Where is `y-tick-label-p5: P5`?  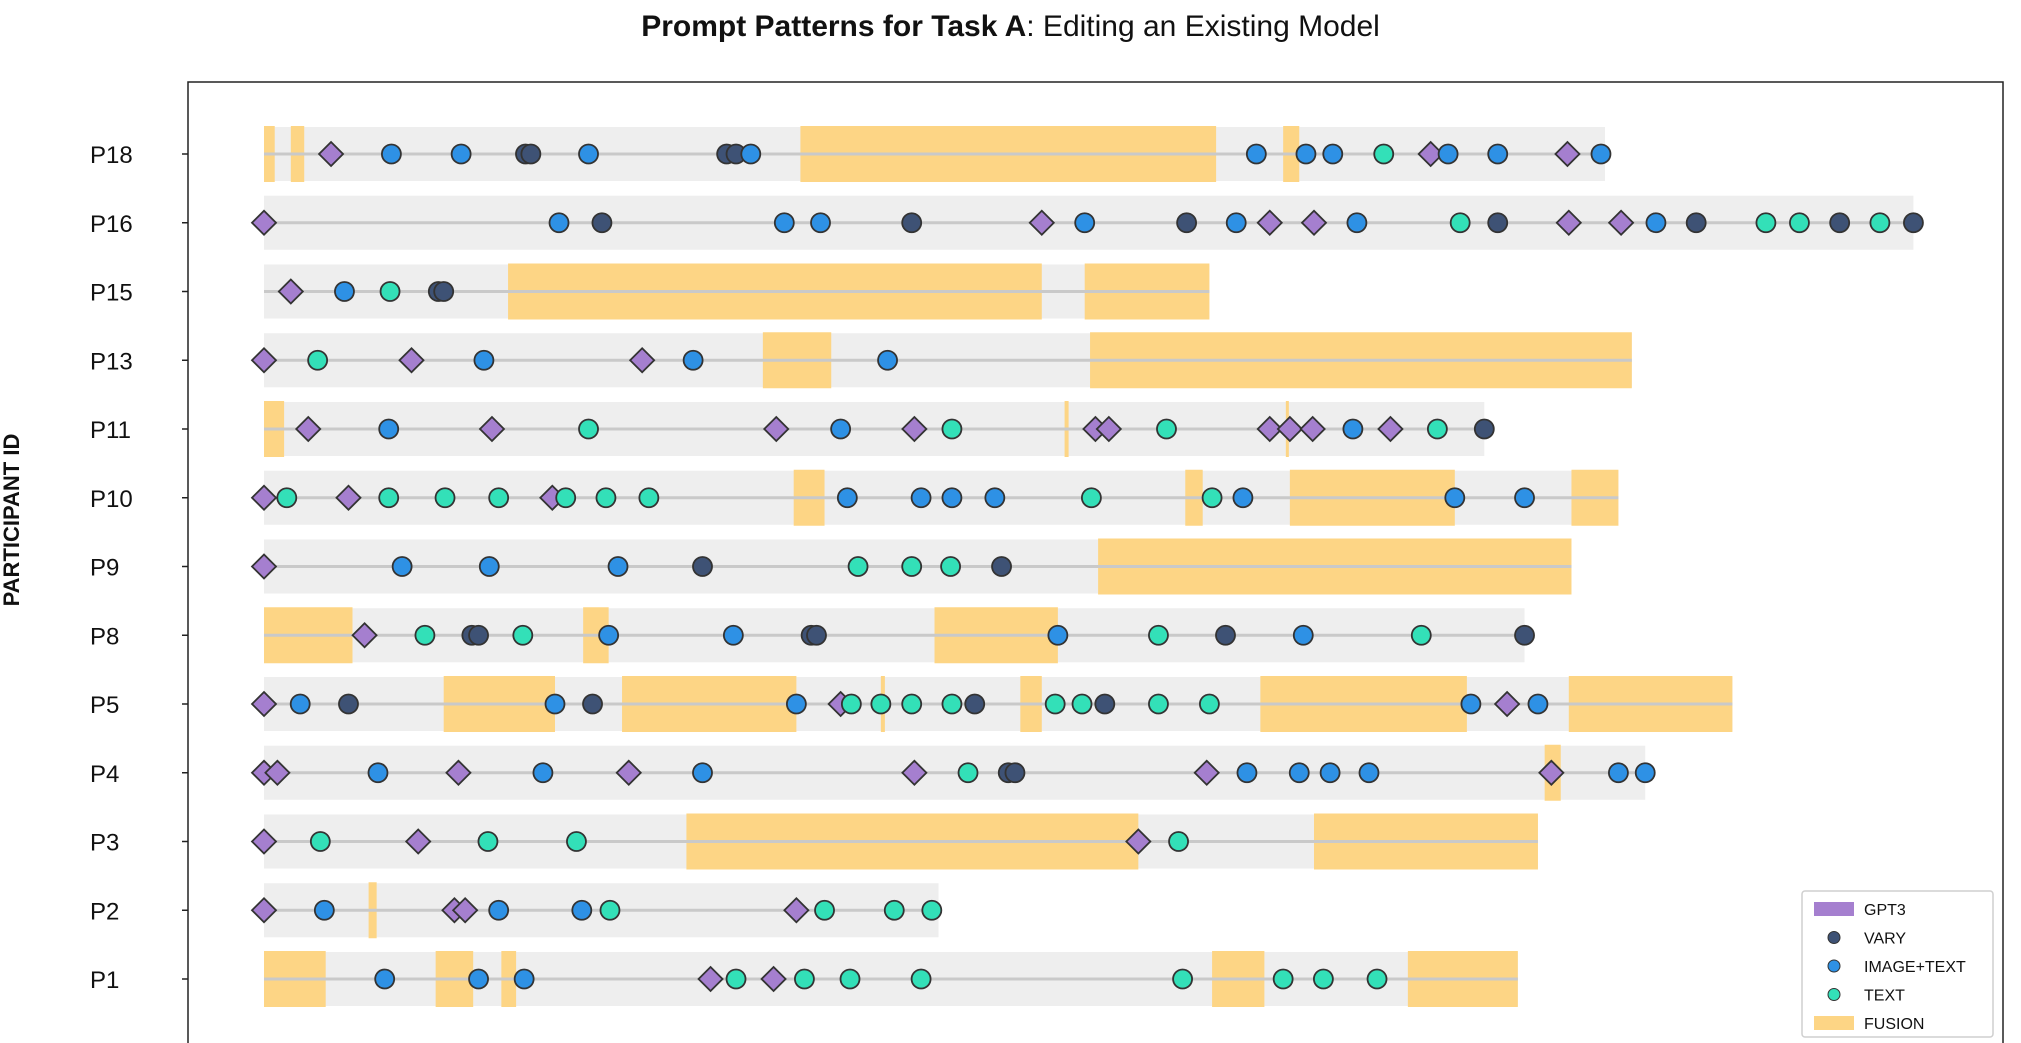
y-tick-label-p5: P5 is located at coordinates (104, 705).